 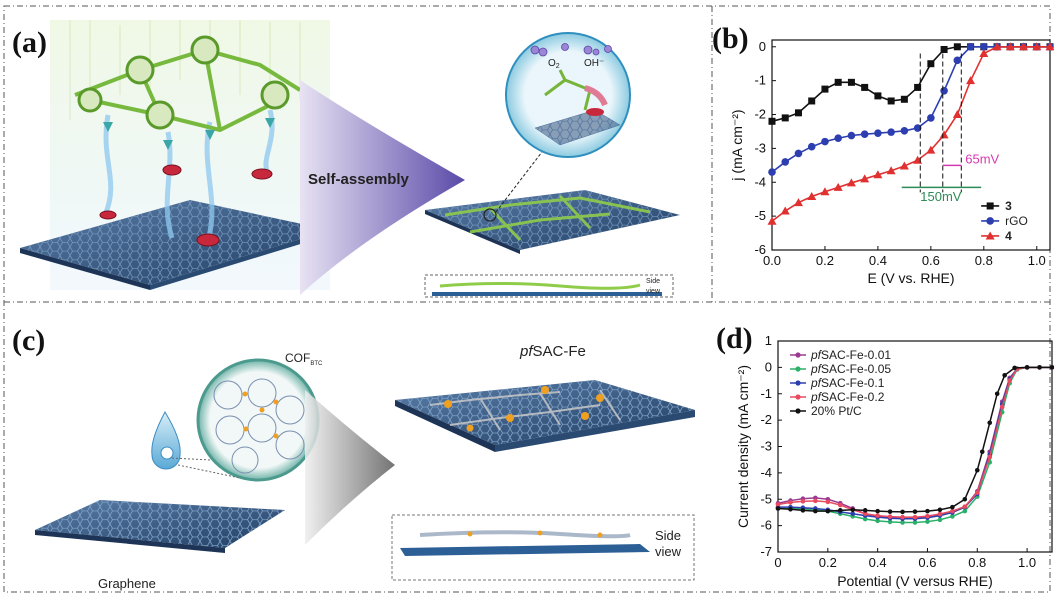 What do you see at coordinates (847, 397) in the screenshot?
I see `legend-label-3: pfSAC-Fe-0.2` at bounding box center [847, 397].